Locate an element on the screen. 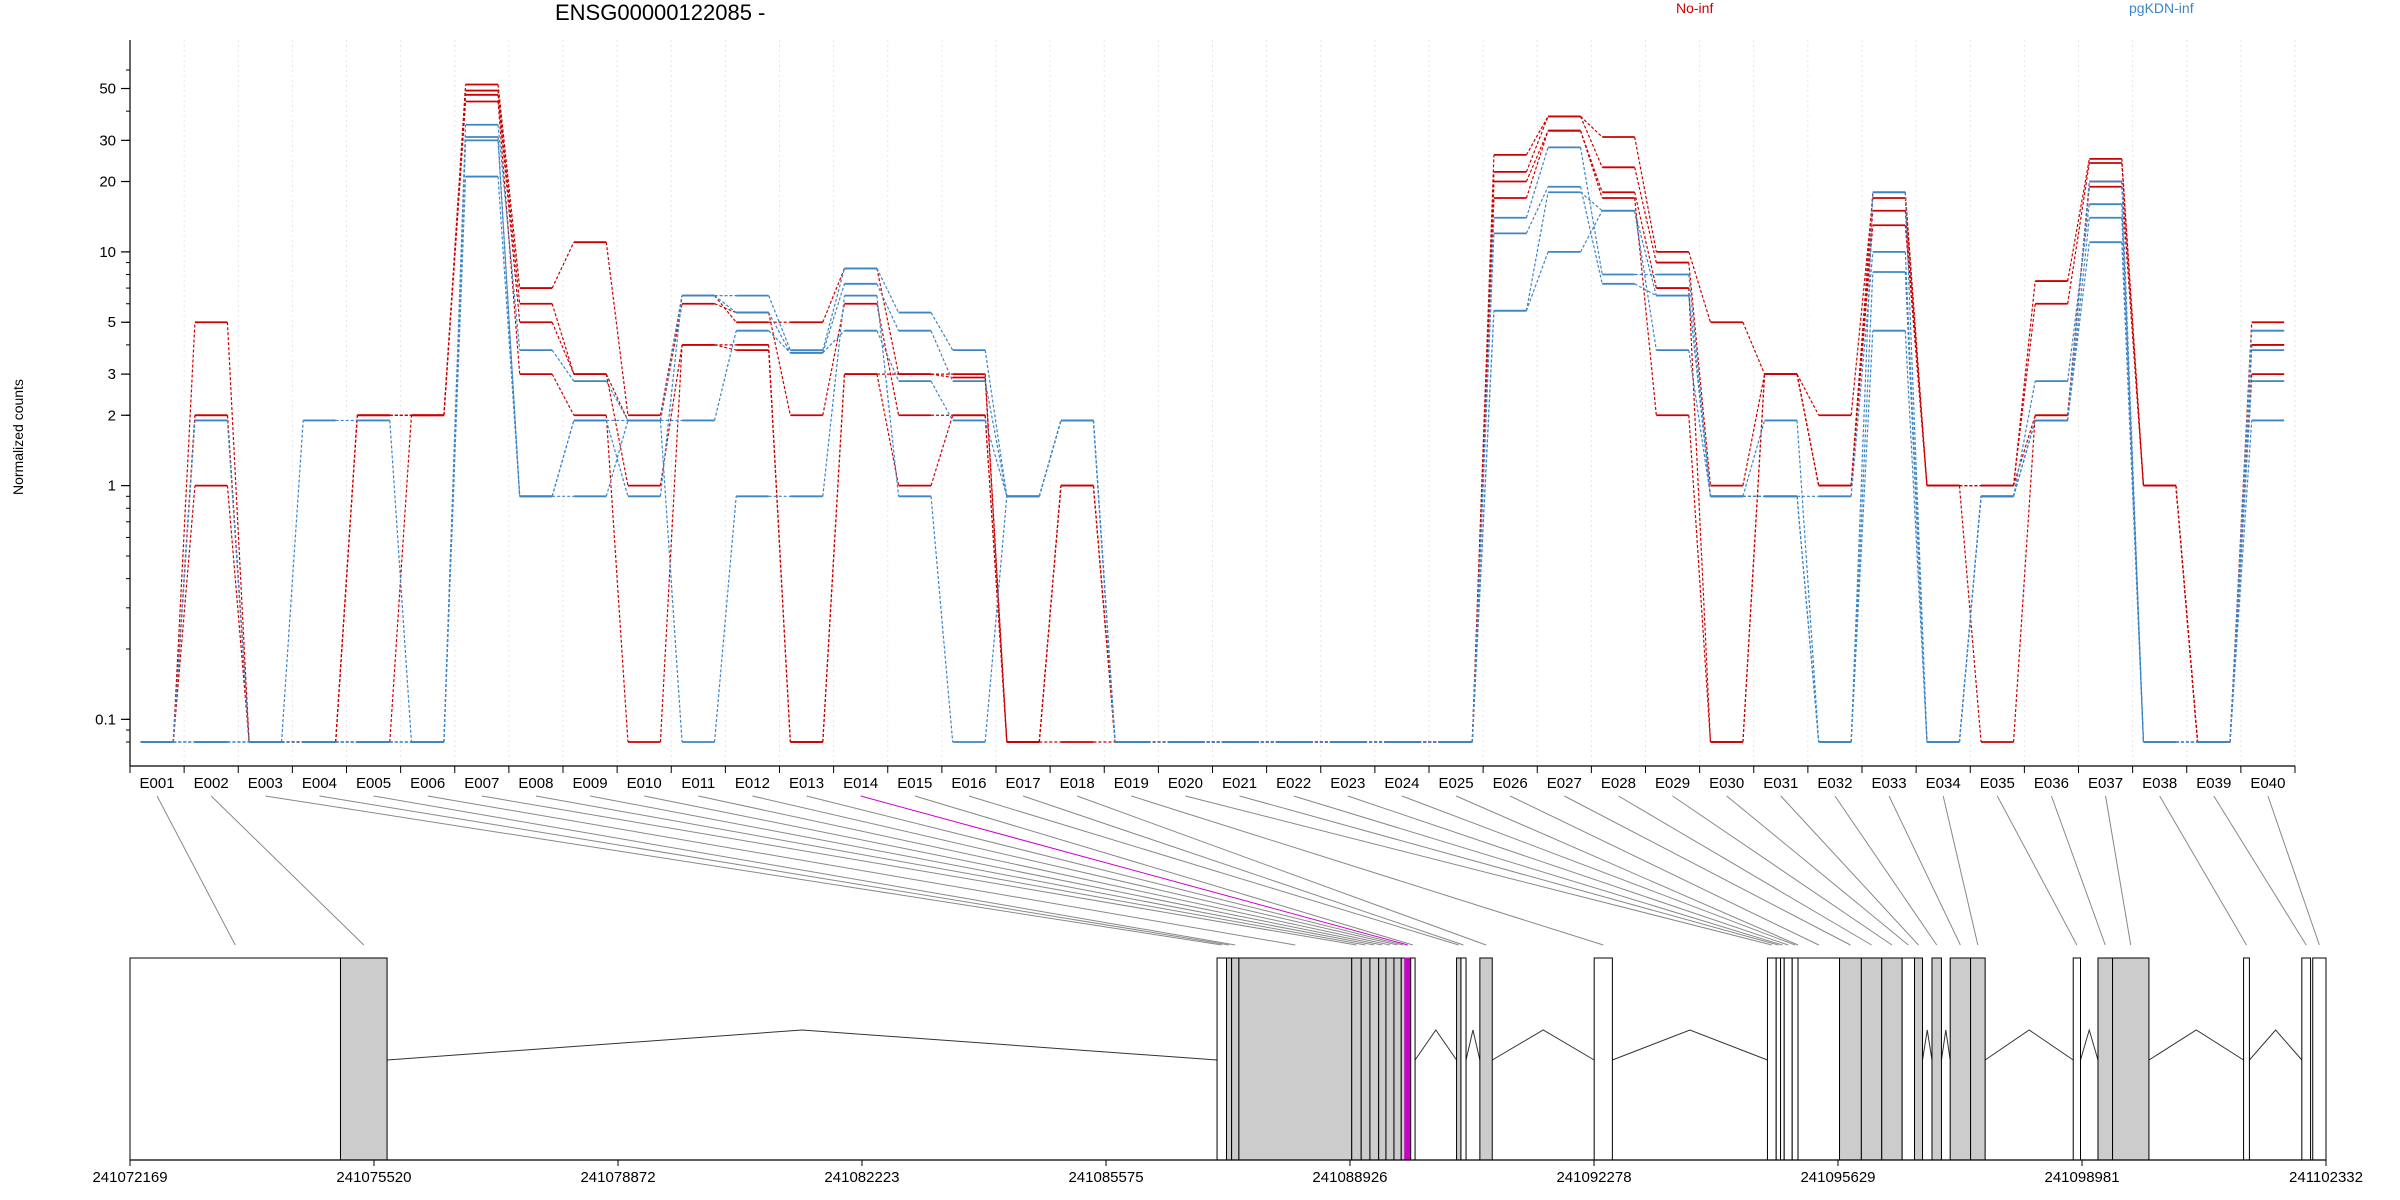  exon-E031 is located at coordinates (1919, 1059).